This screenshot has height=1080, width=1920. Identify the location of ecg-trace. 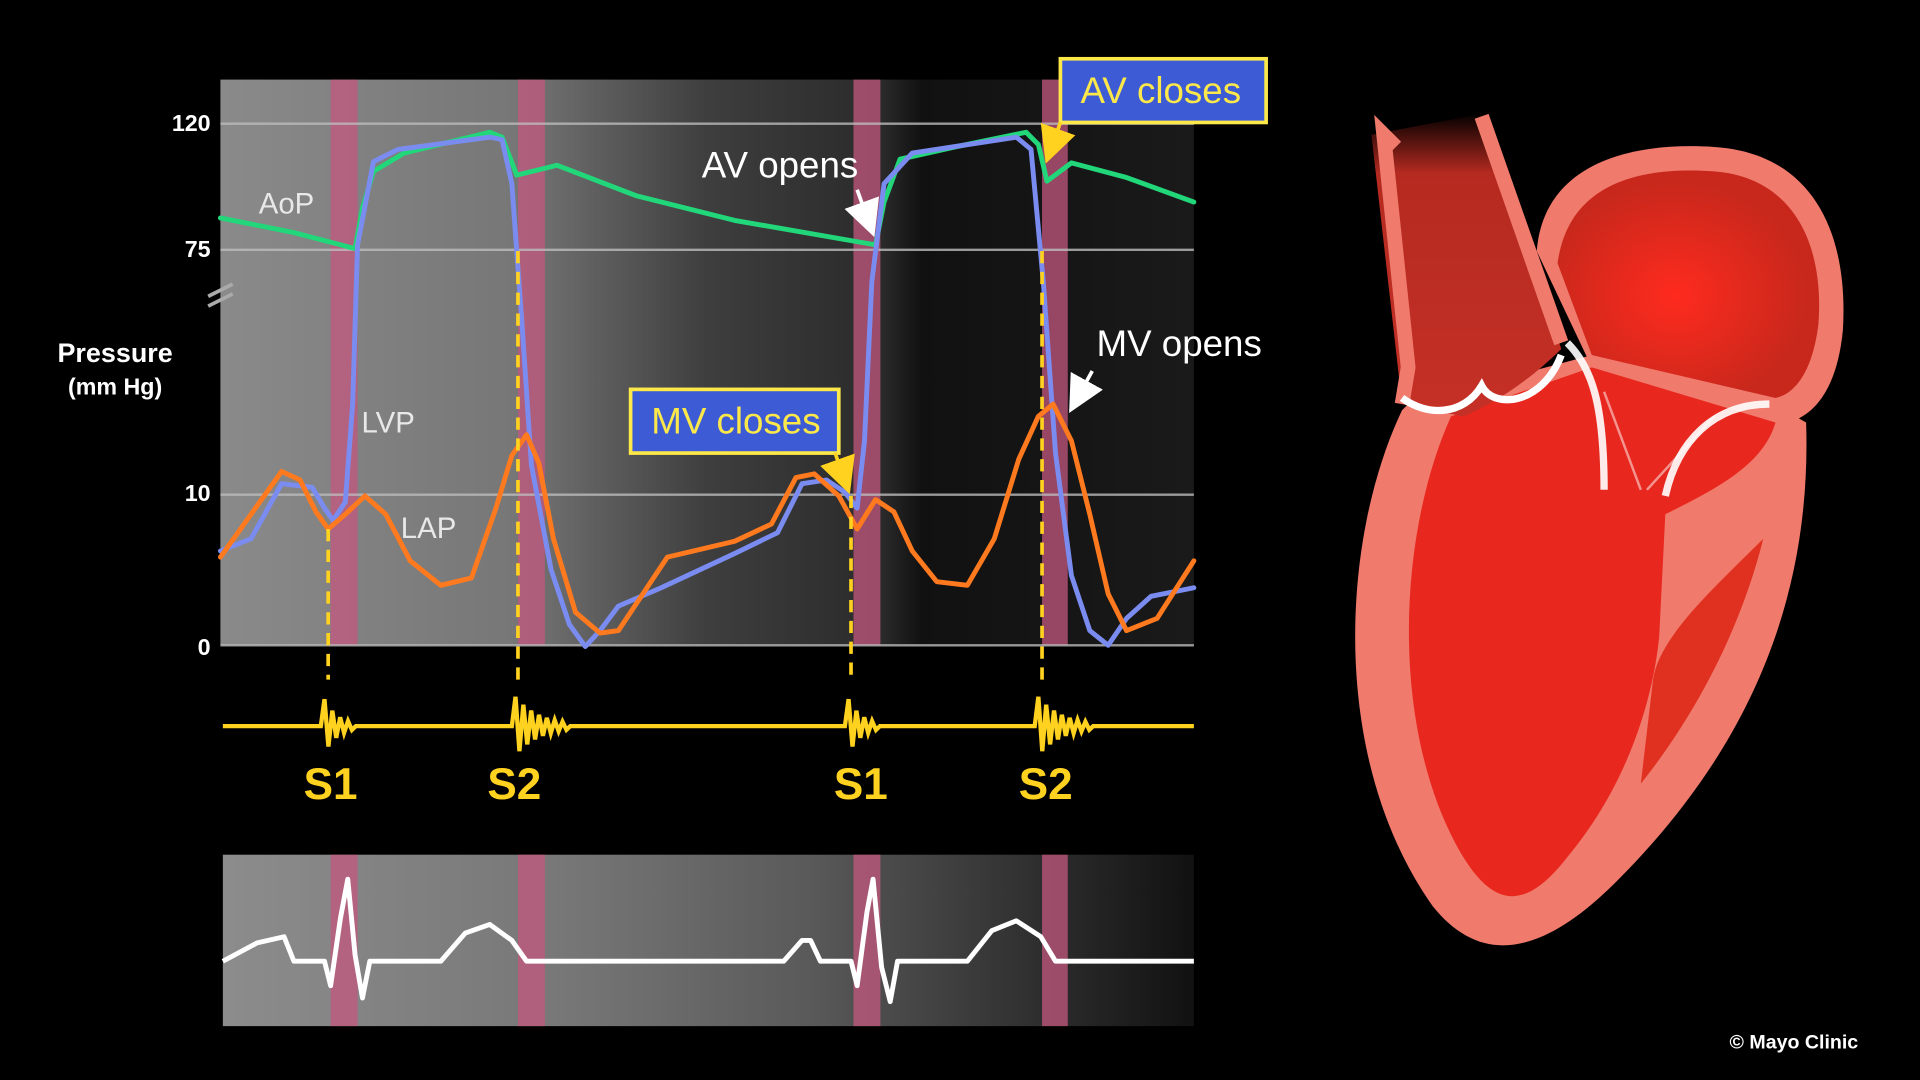
(707, 940).